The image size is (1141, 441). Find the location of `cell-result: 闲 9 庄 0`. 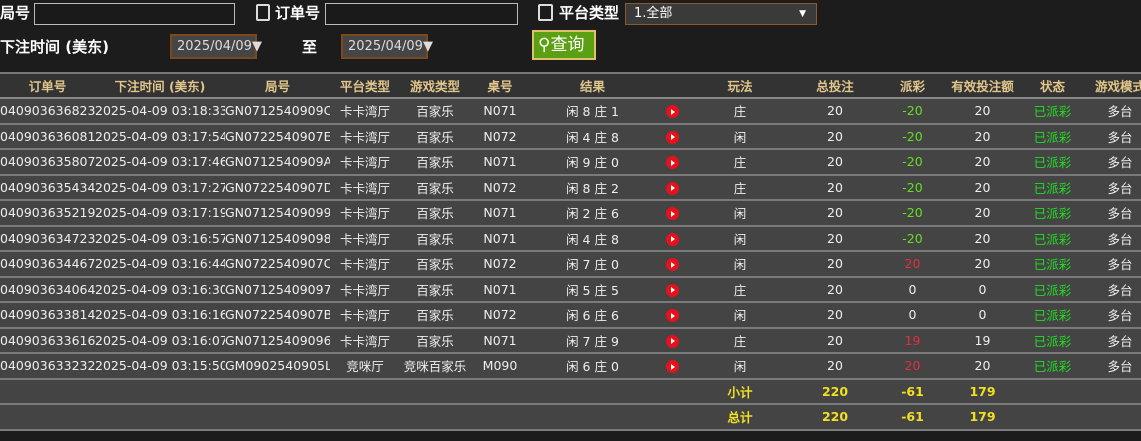

cell-result: 闲 9 庄 0 is located at coordinates (592, 162).